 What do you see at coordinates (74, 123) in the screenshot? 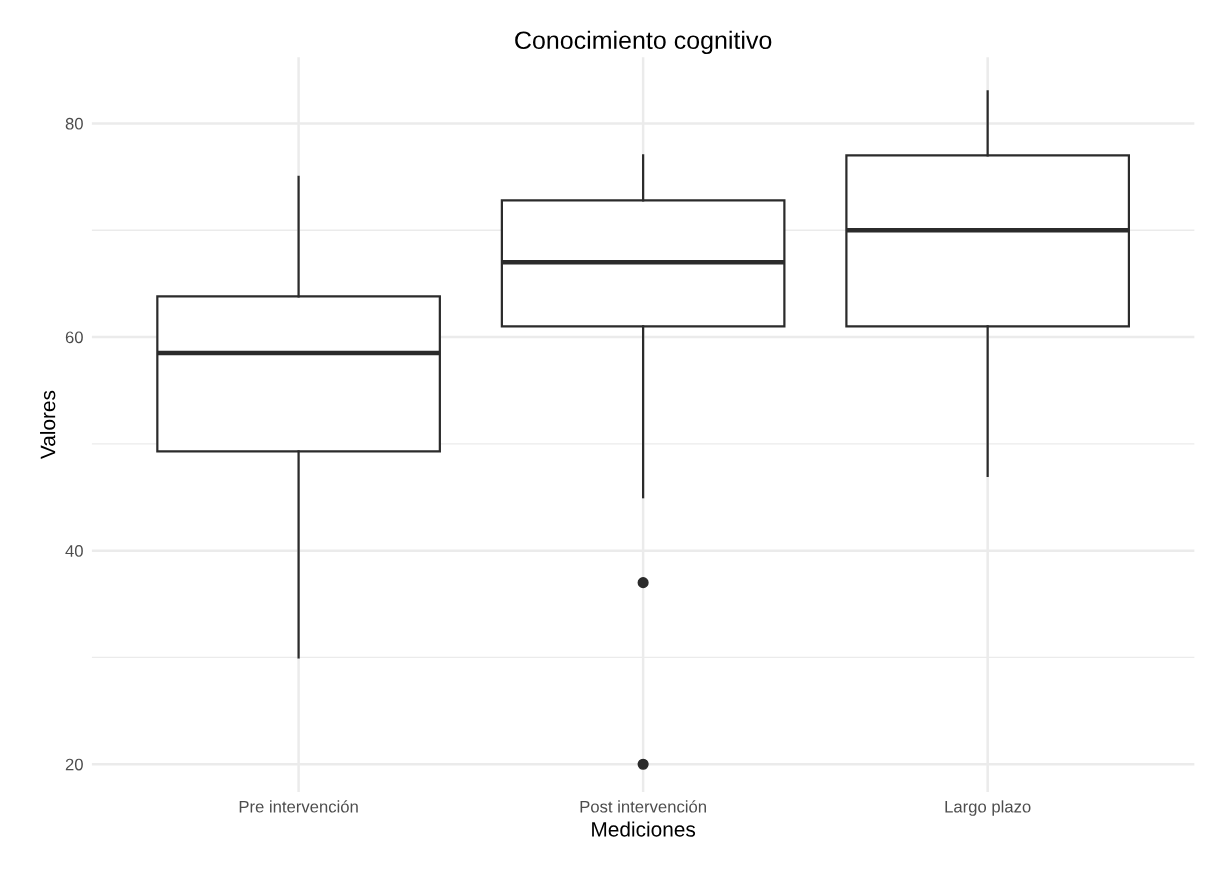
I see `y-tick-label: 80` at bounding box center [74, 123].